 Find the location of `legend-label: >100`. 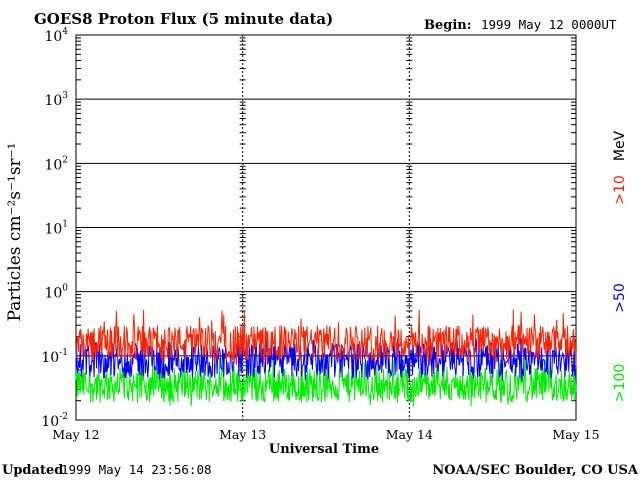

legend-label: >100 is located at coordinates (620, 383).